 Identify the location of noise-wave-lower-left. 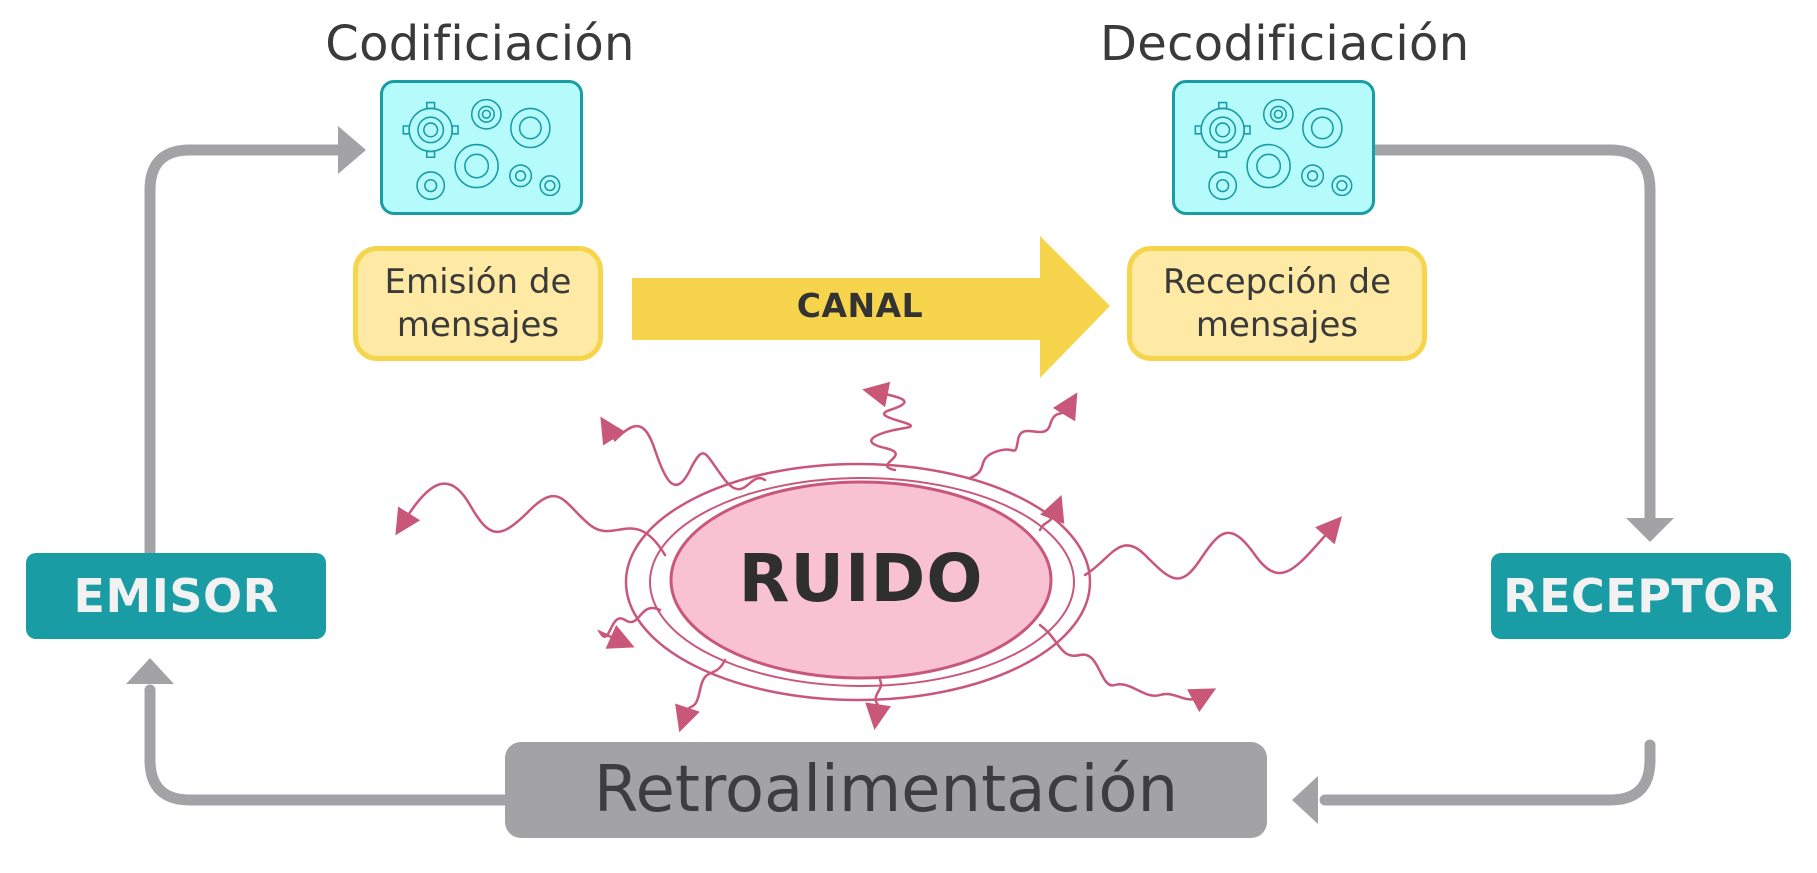
(701, 695).